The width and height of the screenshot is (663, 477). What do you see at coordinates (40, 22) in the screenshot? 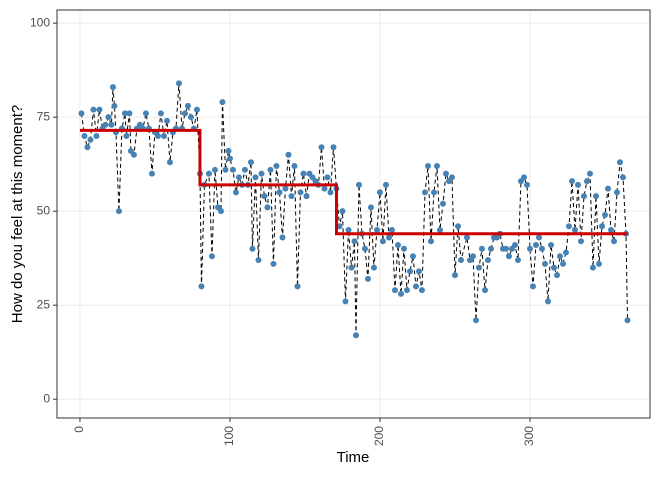
I see `y-tick-label: 100` at bounding box center [40, 22].